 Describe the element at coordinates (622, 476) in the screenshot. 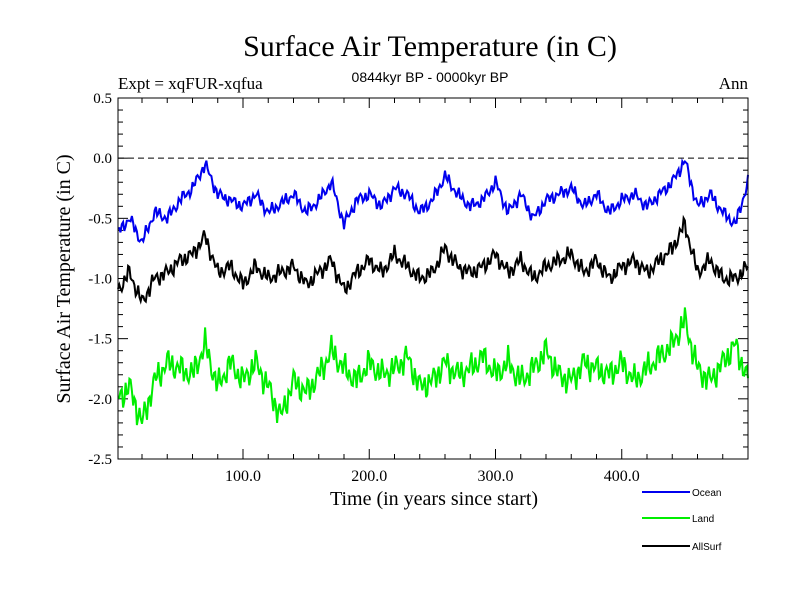

I see `x-tick-label: 400.0` at that location.